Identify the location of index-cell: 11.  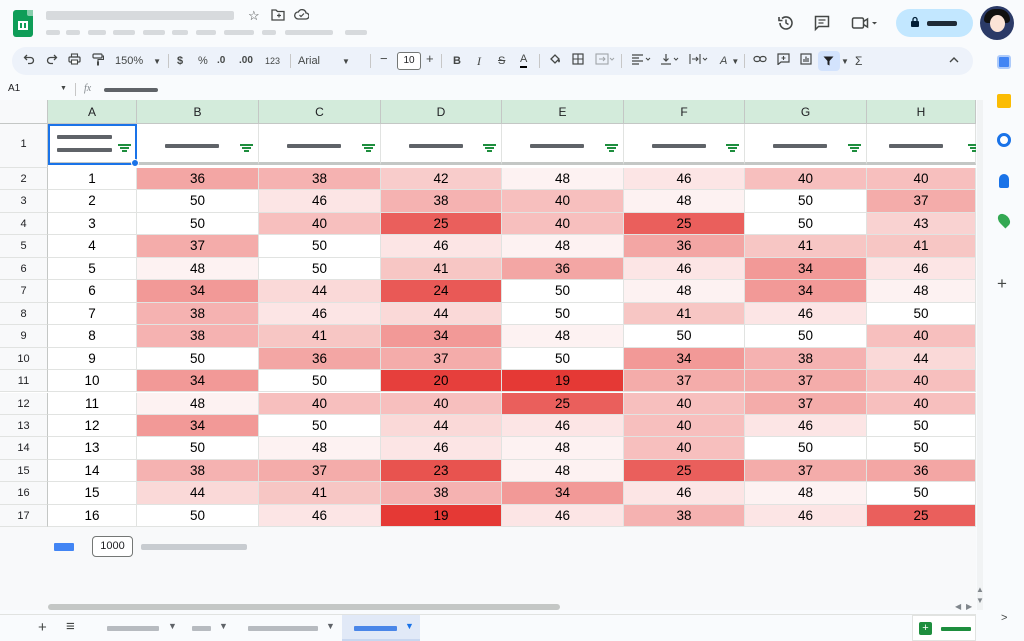
(92, 403).